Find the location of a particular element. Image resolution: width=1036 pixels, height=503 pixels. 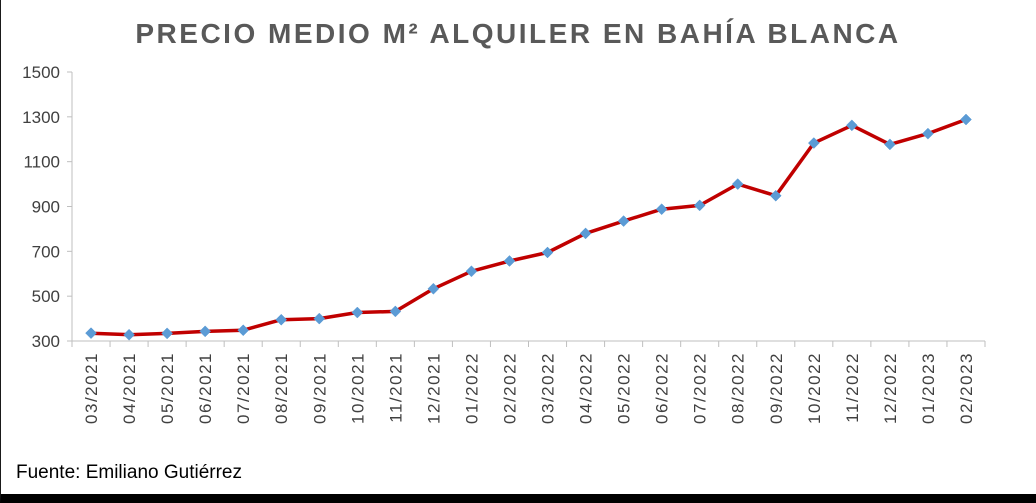

x-tick-label: 12/2022 is located at coordinates (890, 388).